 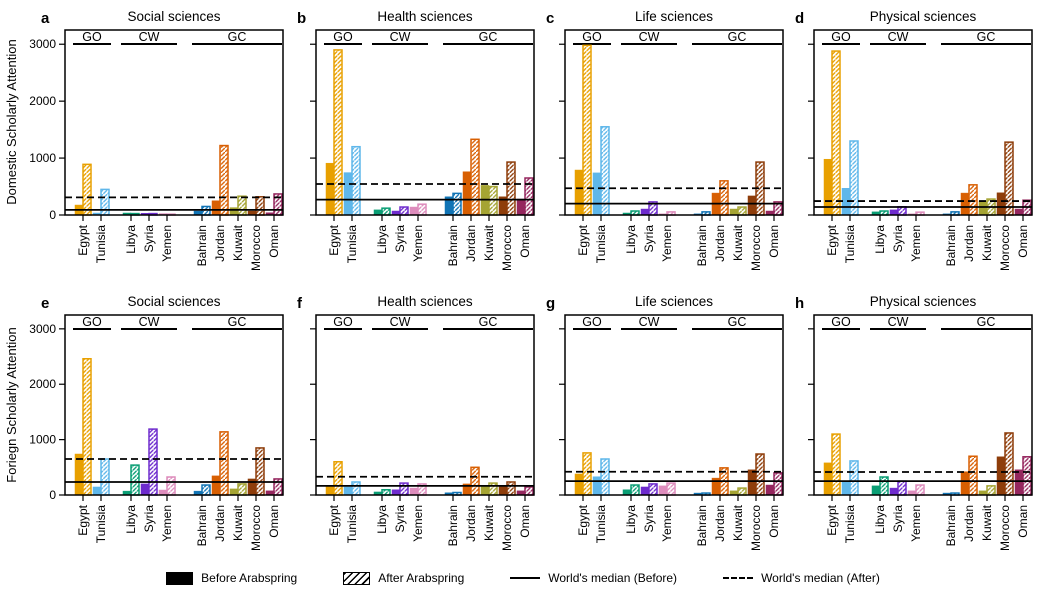 I want to click on bar-bahrain-after, so click(x=457, y=204).